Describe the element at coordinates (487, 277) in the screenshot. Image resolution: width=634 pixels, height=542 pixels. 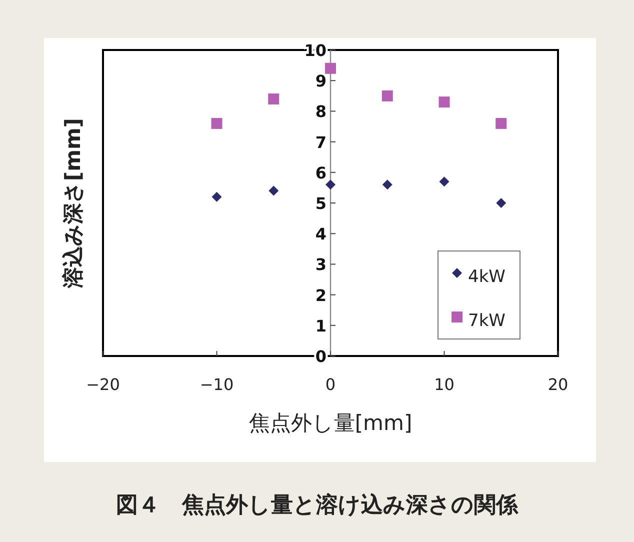
I see `legend-label: 4kW` at that location.